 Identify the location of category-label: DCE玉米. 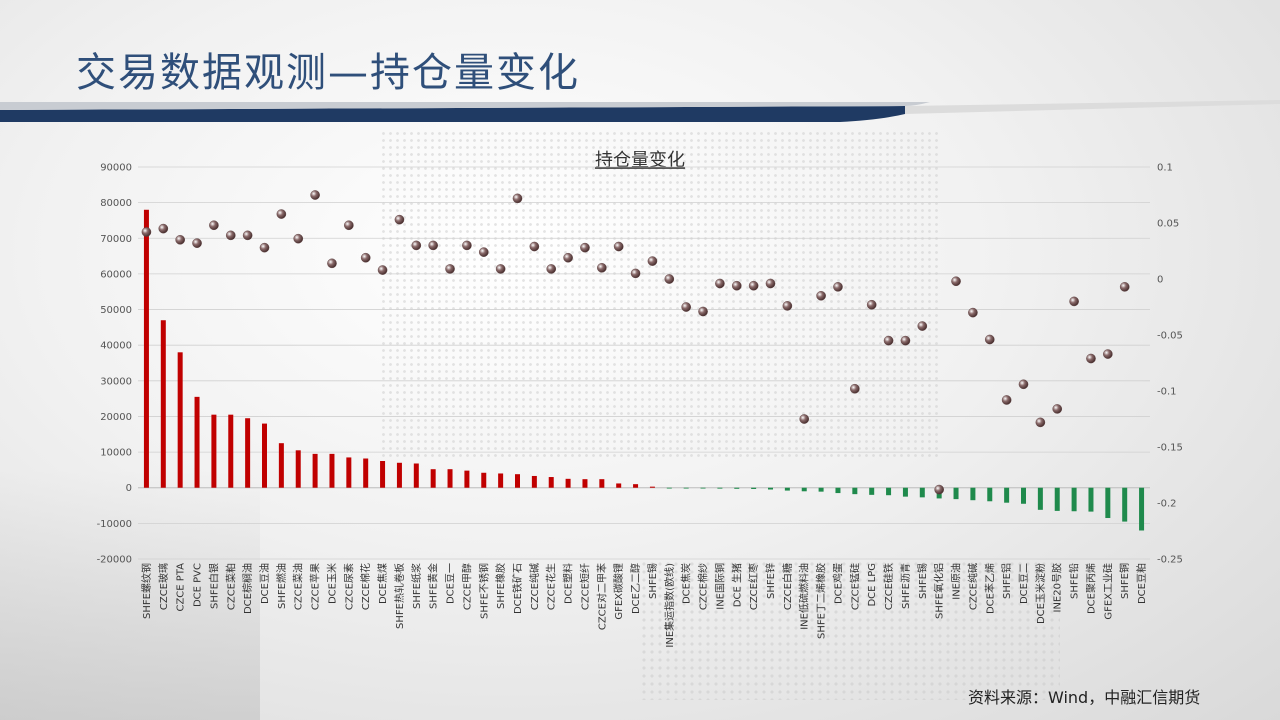
(331, 583).